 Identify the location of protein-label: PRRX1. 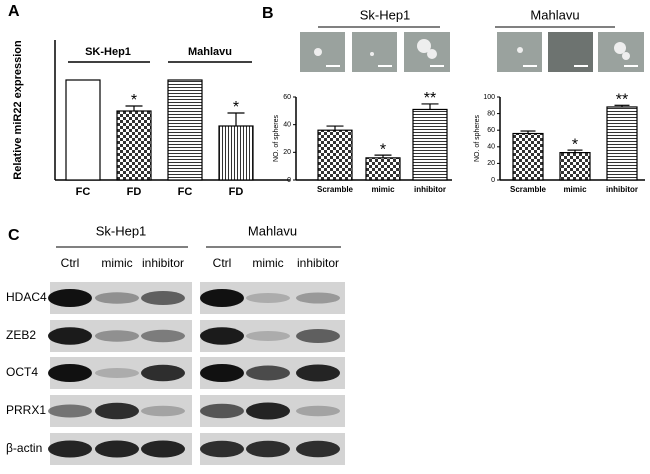
(26, 410).